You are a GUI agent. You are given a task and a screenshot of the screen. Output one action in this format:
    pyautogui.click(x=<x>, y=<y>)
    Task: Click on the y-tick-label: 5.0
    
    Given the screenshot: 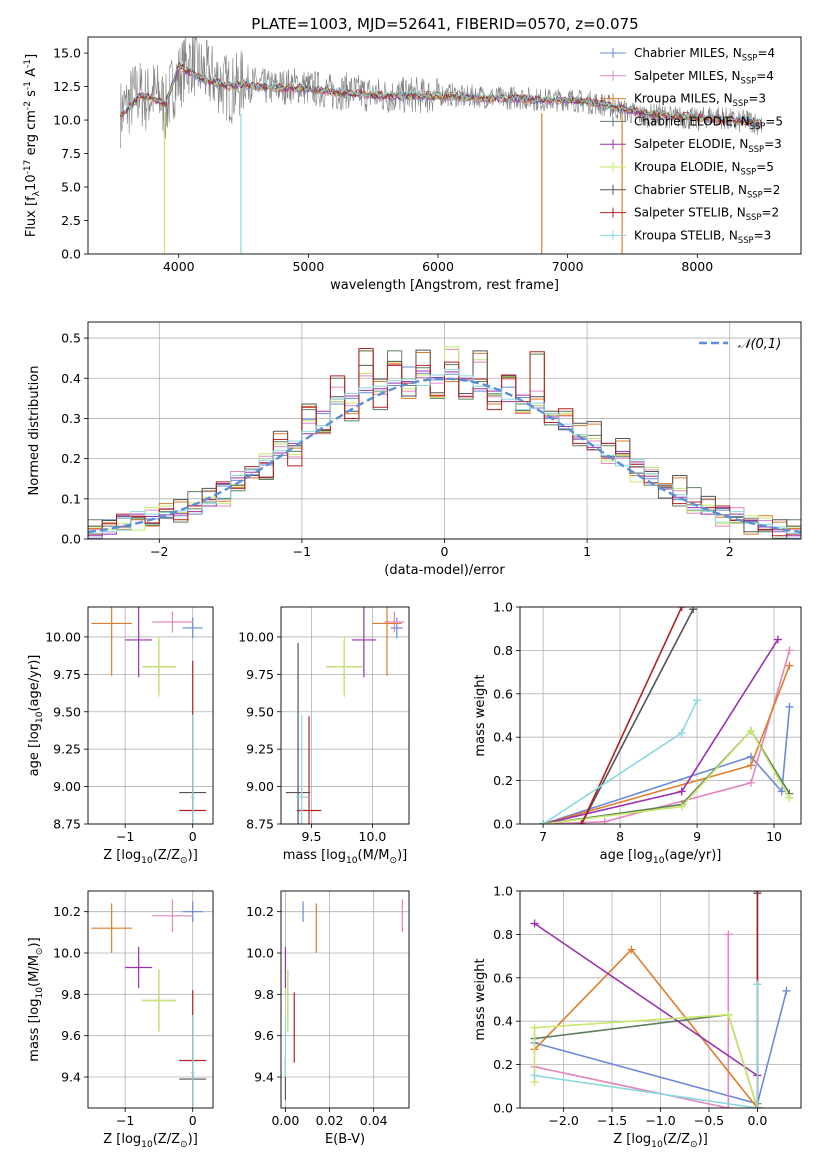 What is the action you would take?
    pyautogui.click(x=71, y=187)
    